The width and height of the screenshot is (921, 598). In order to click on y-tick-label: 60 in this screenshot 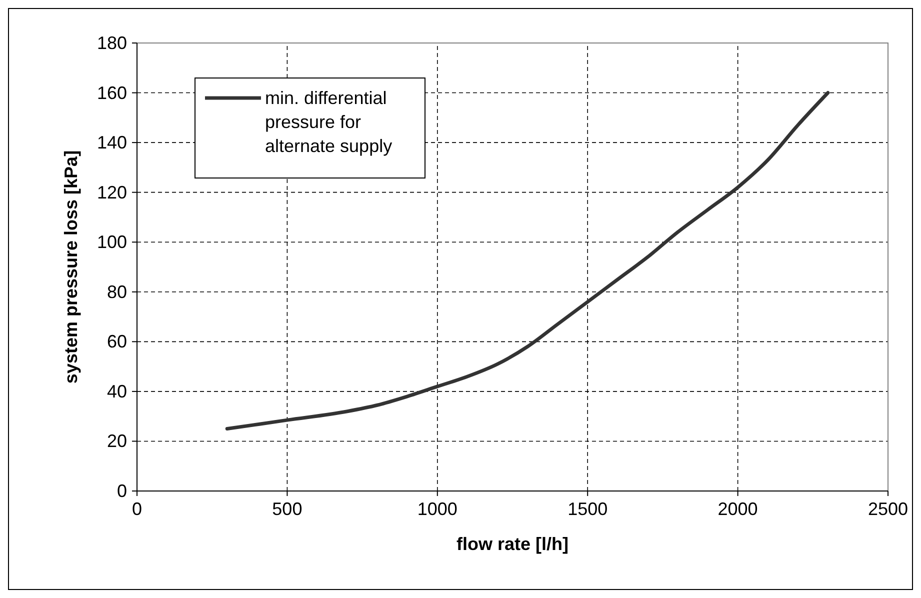, I will do `click(116, 342)`.